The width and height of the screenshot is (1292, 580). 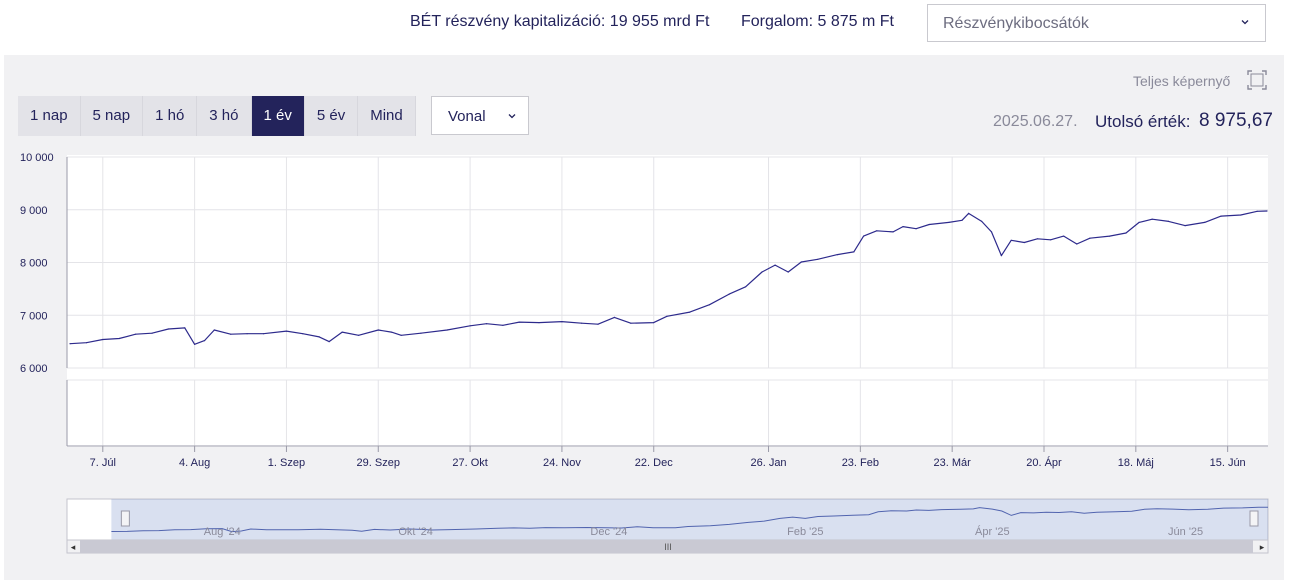 I want to click on range-button-5: 5 év, so click(x=331, y=116).